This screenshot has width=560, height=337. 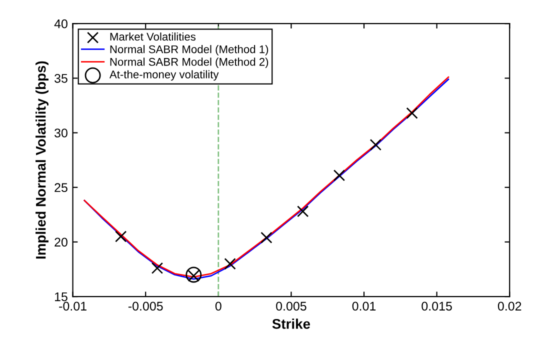 I want to click on y-tick-label: 30, so click(x=61, y=133).